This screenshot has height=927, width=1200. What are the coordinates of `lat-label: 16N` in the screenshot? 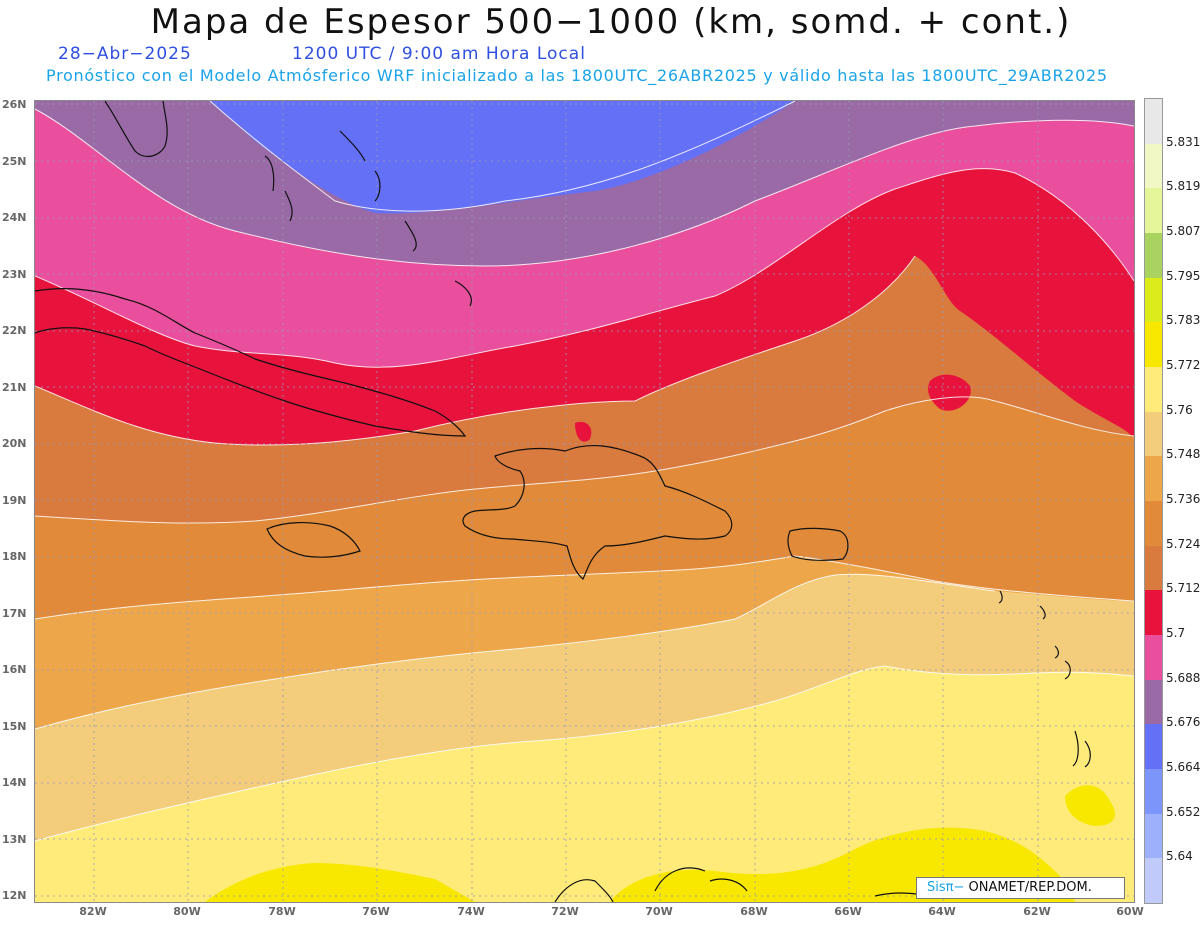 It's located at (14, 669).